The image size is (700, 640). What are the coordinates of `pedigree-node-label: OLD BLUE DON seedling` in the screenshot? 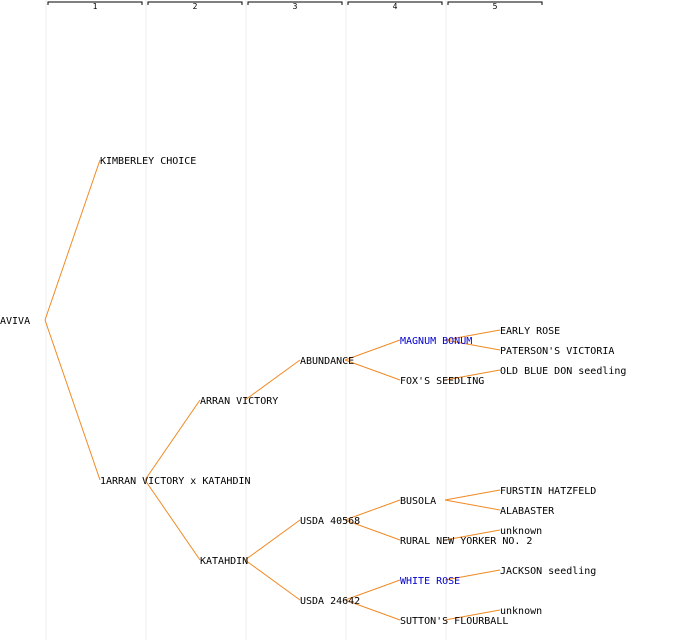 It's located at (563, 371).